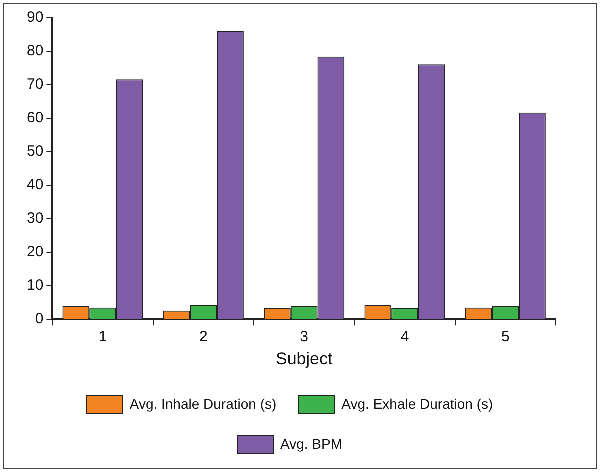 This screenshot has height=474, width=602. I want to click on y-tick-label: 0, so click(39, 319).